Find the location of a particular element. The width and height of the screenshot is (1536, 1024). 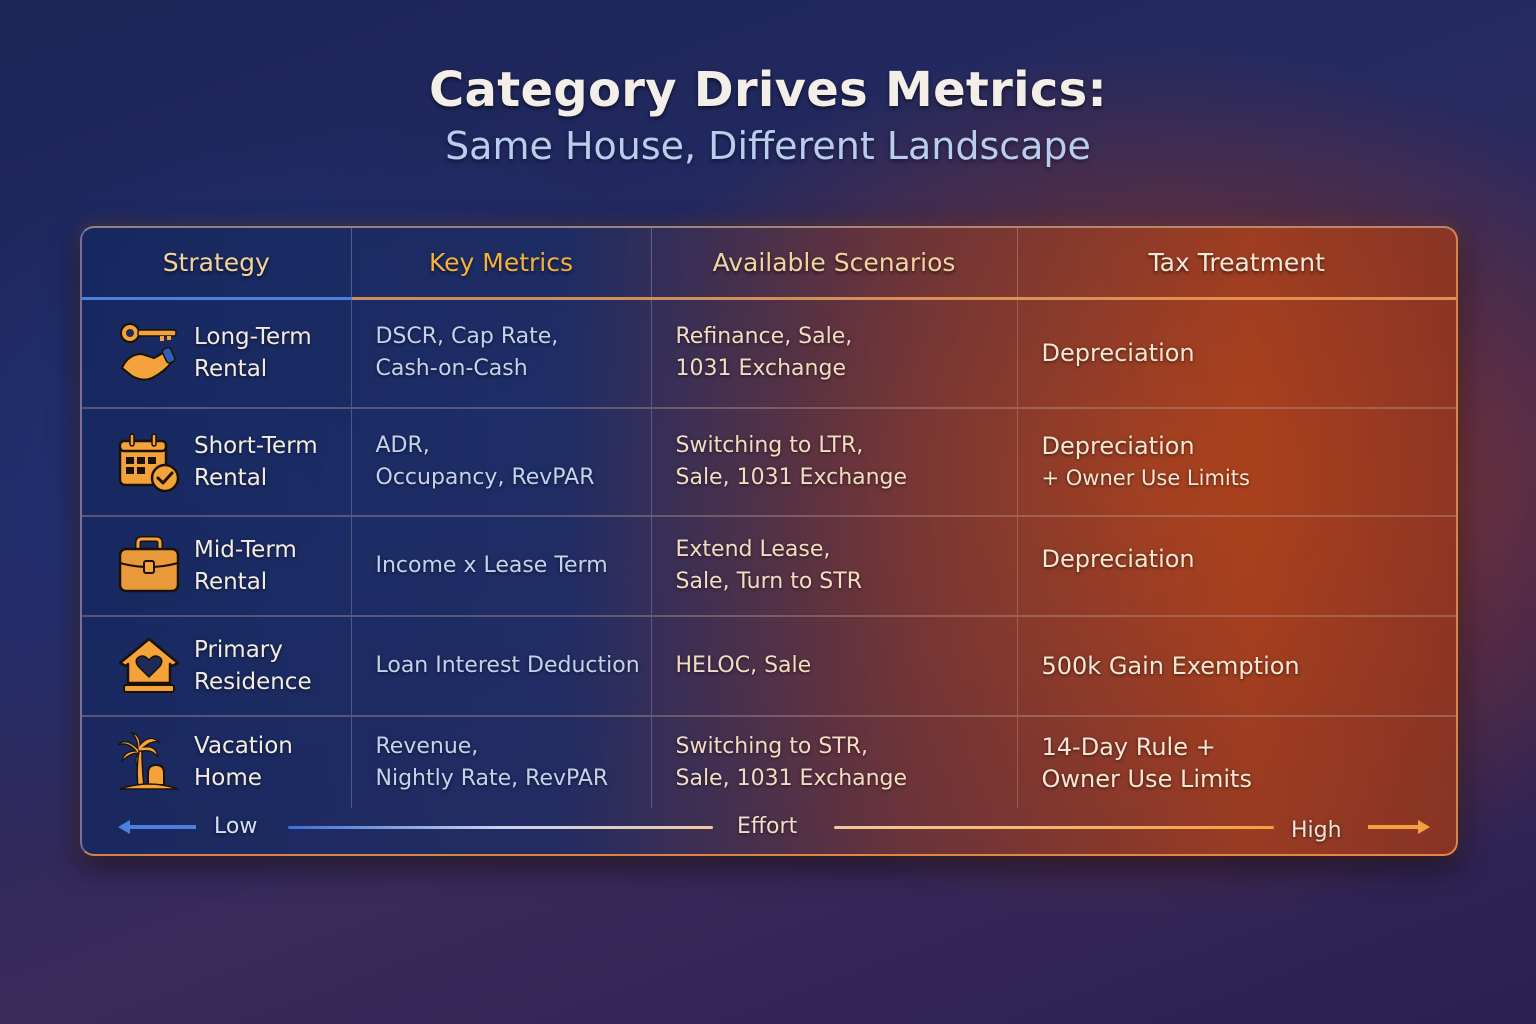

header-key-metrics: Key Metrics is located at coordinates (501, 264).